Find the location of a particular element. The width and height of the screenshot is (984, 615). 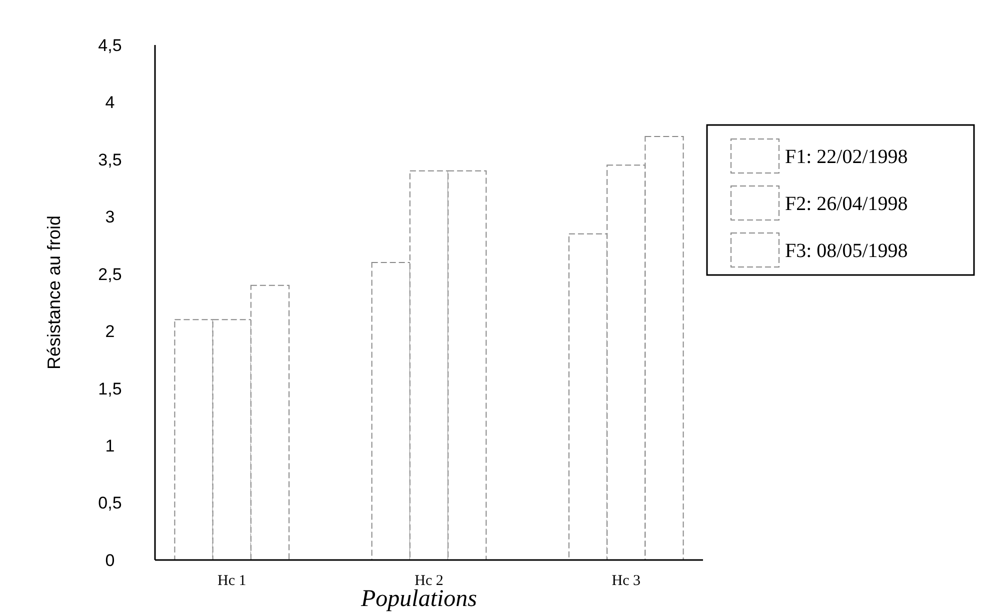

x-tick-label: Hc 2 is located at coordinates (429, 581).